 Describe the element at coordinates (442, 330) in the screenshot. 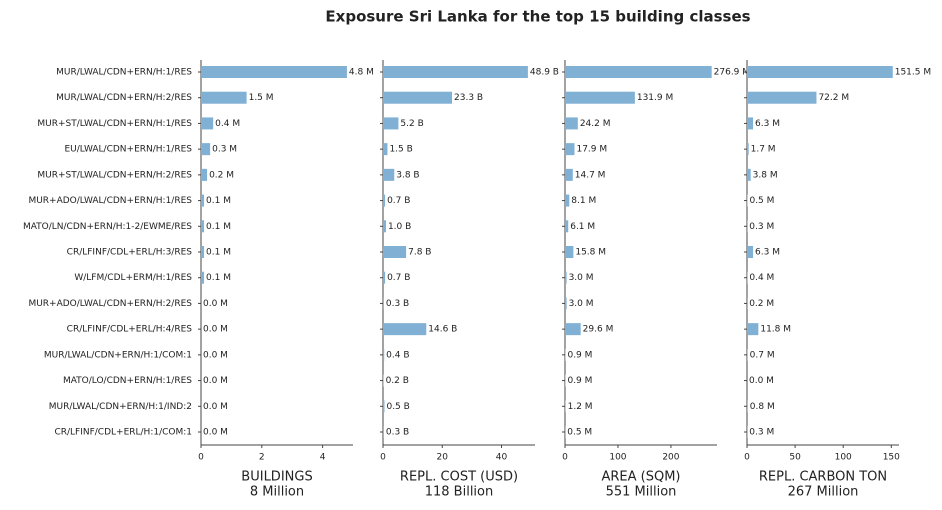

I see `value-label: 14.6 B` at that location.